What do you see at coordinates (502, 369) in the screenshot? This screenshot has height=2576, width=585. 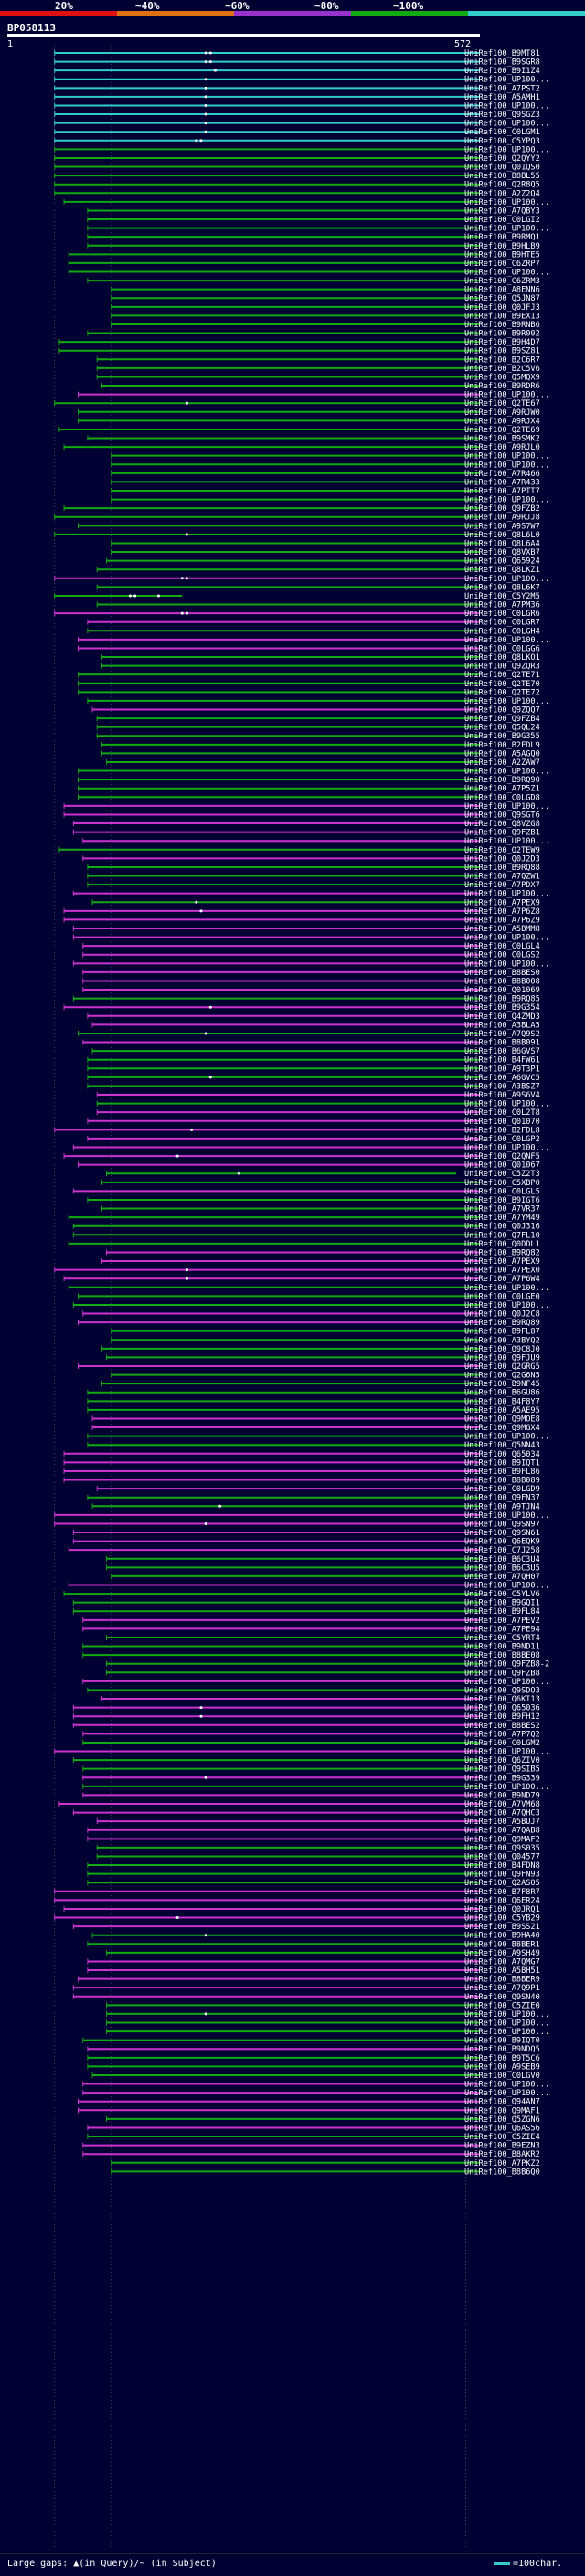 I see `hit-label: UniRef100_B2C5V6` at bounding box center [502, 369].